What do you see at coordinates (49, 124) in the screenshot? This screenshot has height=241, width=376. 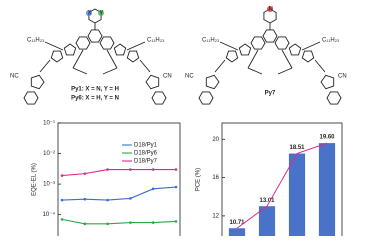 I see `y-tick-label: 10⁻¹` at bounding box center [49, 124].